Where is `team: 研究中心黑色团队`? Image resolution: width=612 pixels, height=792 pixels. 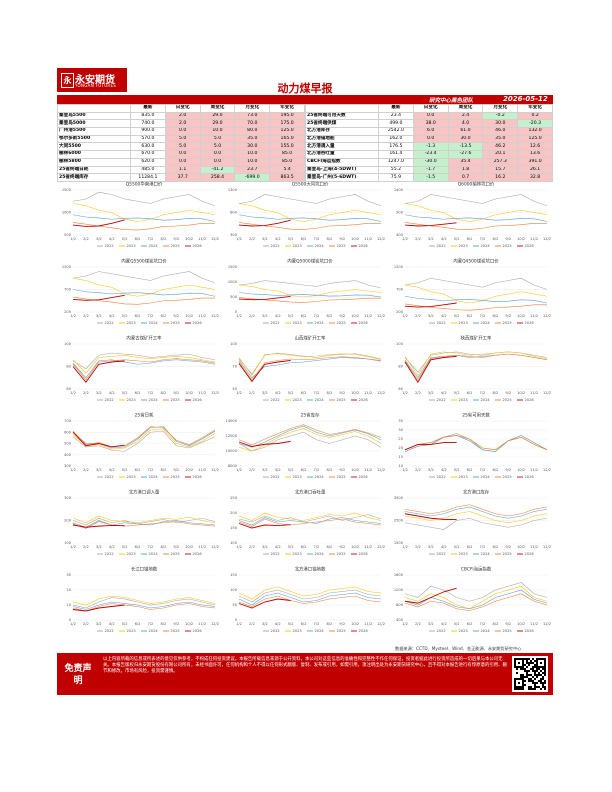 team: 研究中心黑色团队 is located at coordinates (451, 101).